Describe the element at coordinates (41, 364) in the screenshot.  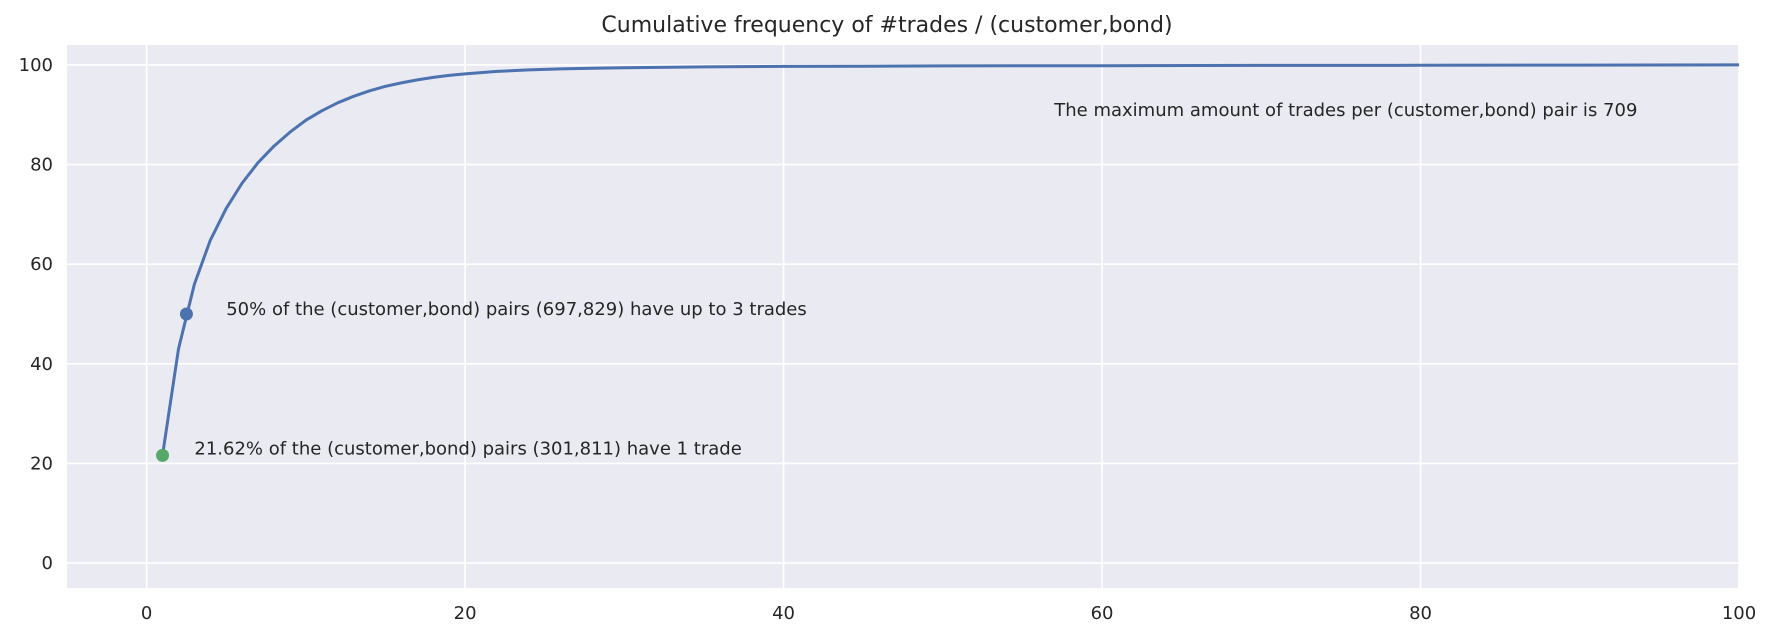
I see `y-tick-label: 40` at that location.